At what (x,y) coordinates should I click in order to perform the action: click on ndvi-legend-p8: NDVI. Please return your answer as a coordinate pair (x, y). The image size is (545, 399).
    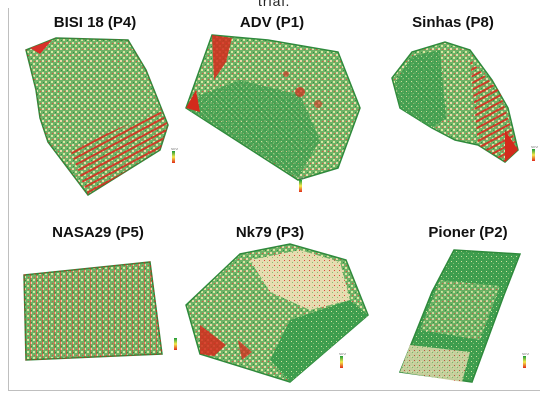
    Looking at the image, I should click on (536, 153).